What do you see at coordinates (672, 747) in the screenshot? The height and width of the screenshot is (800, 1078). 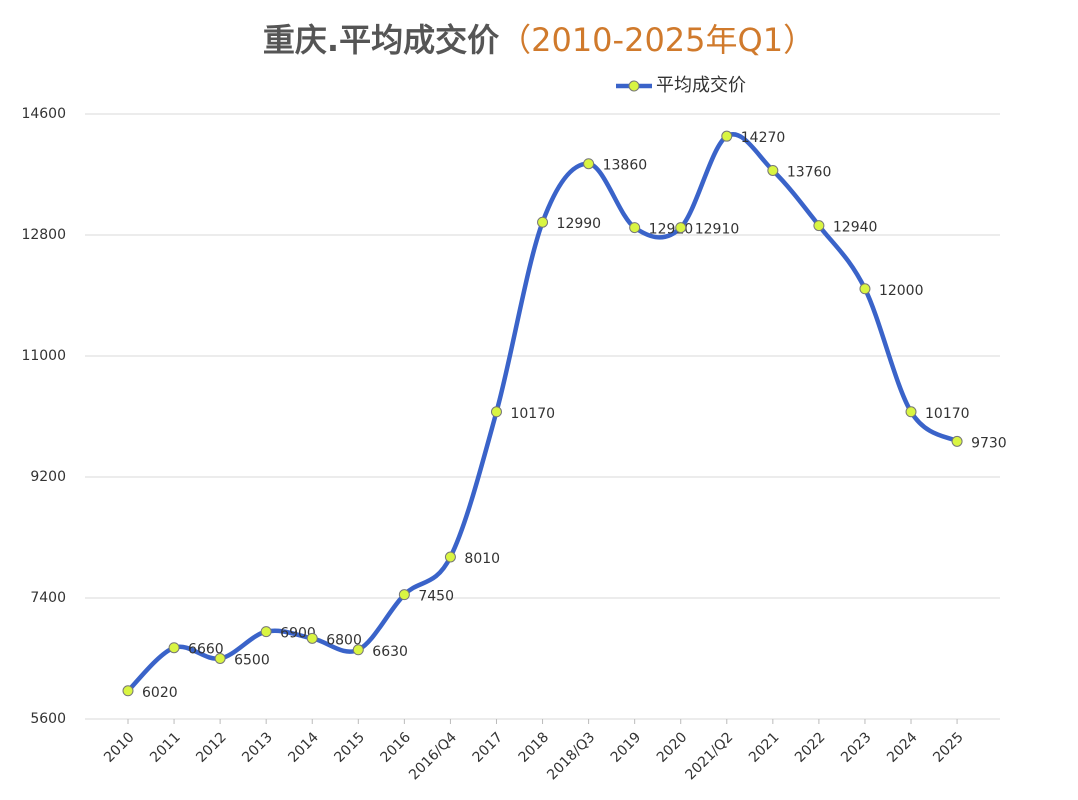 I see `x-tick-label: 2020` at bounding box center [672, 747].